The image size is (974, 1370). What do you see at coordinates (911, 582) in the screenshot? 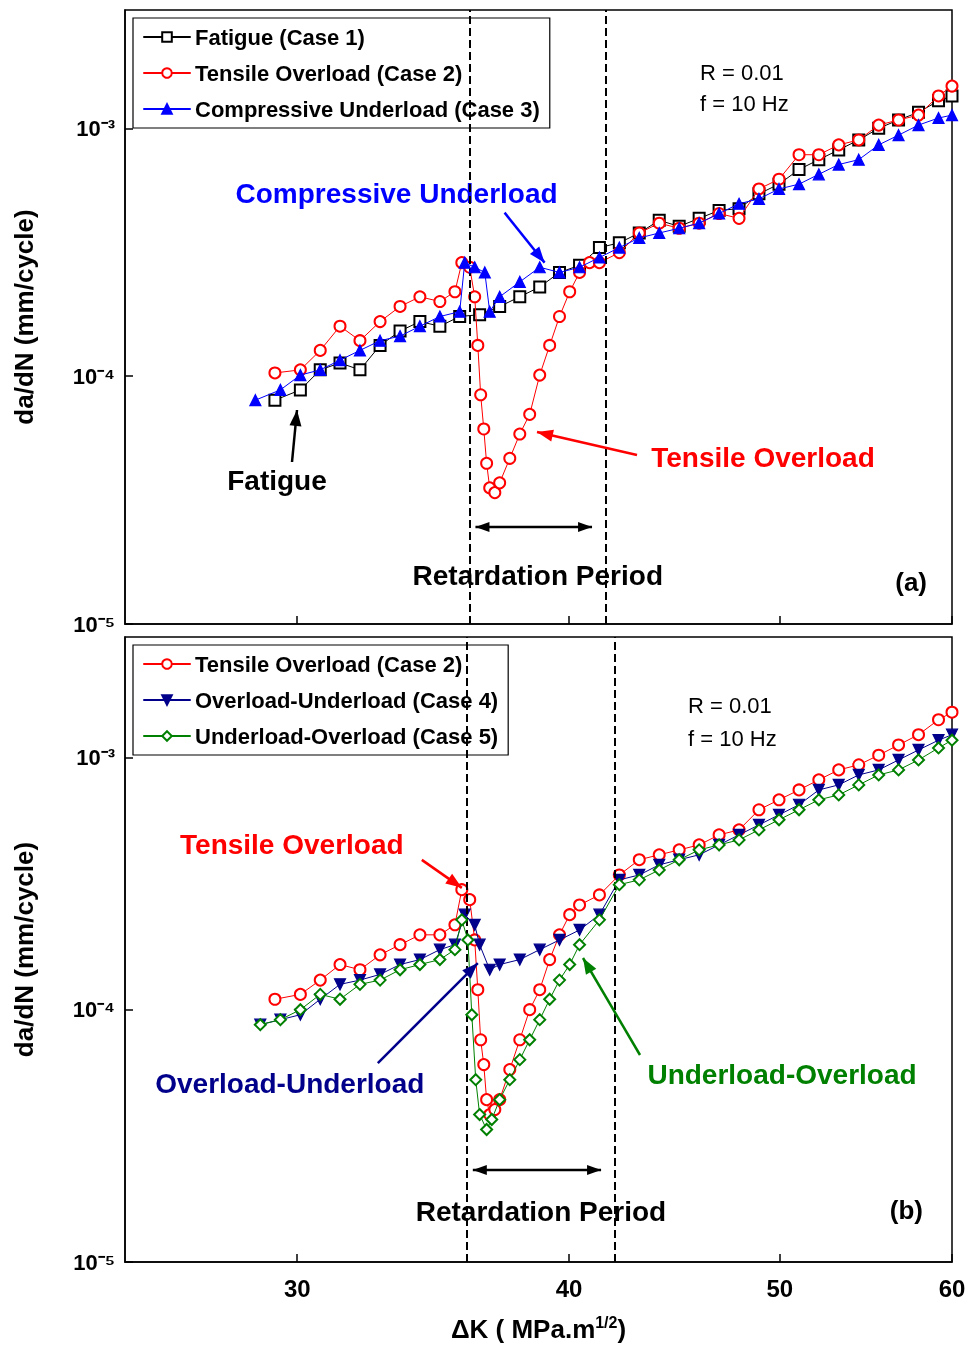
I see `annotation: (a)` at bounding box center [911, 582].